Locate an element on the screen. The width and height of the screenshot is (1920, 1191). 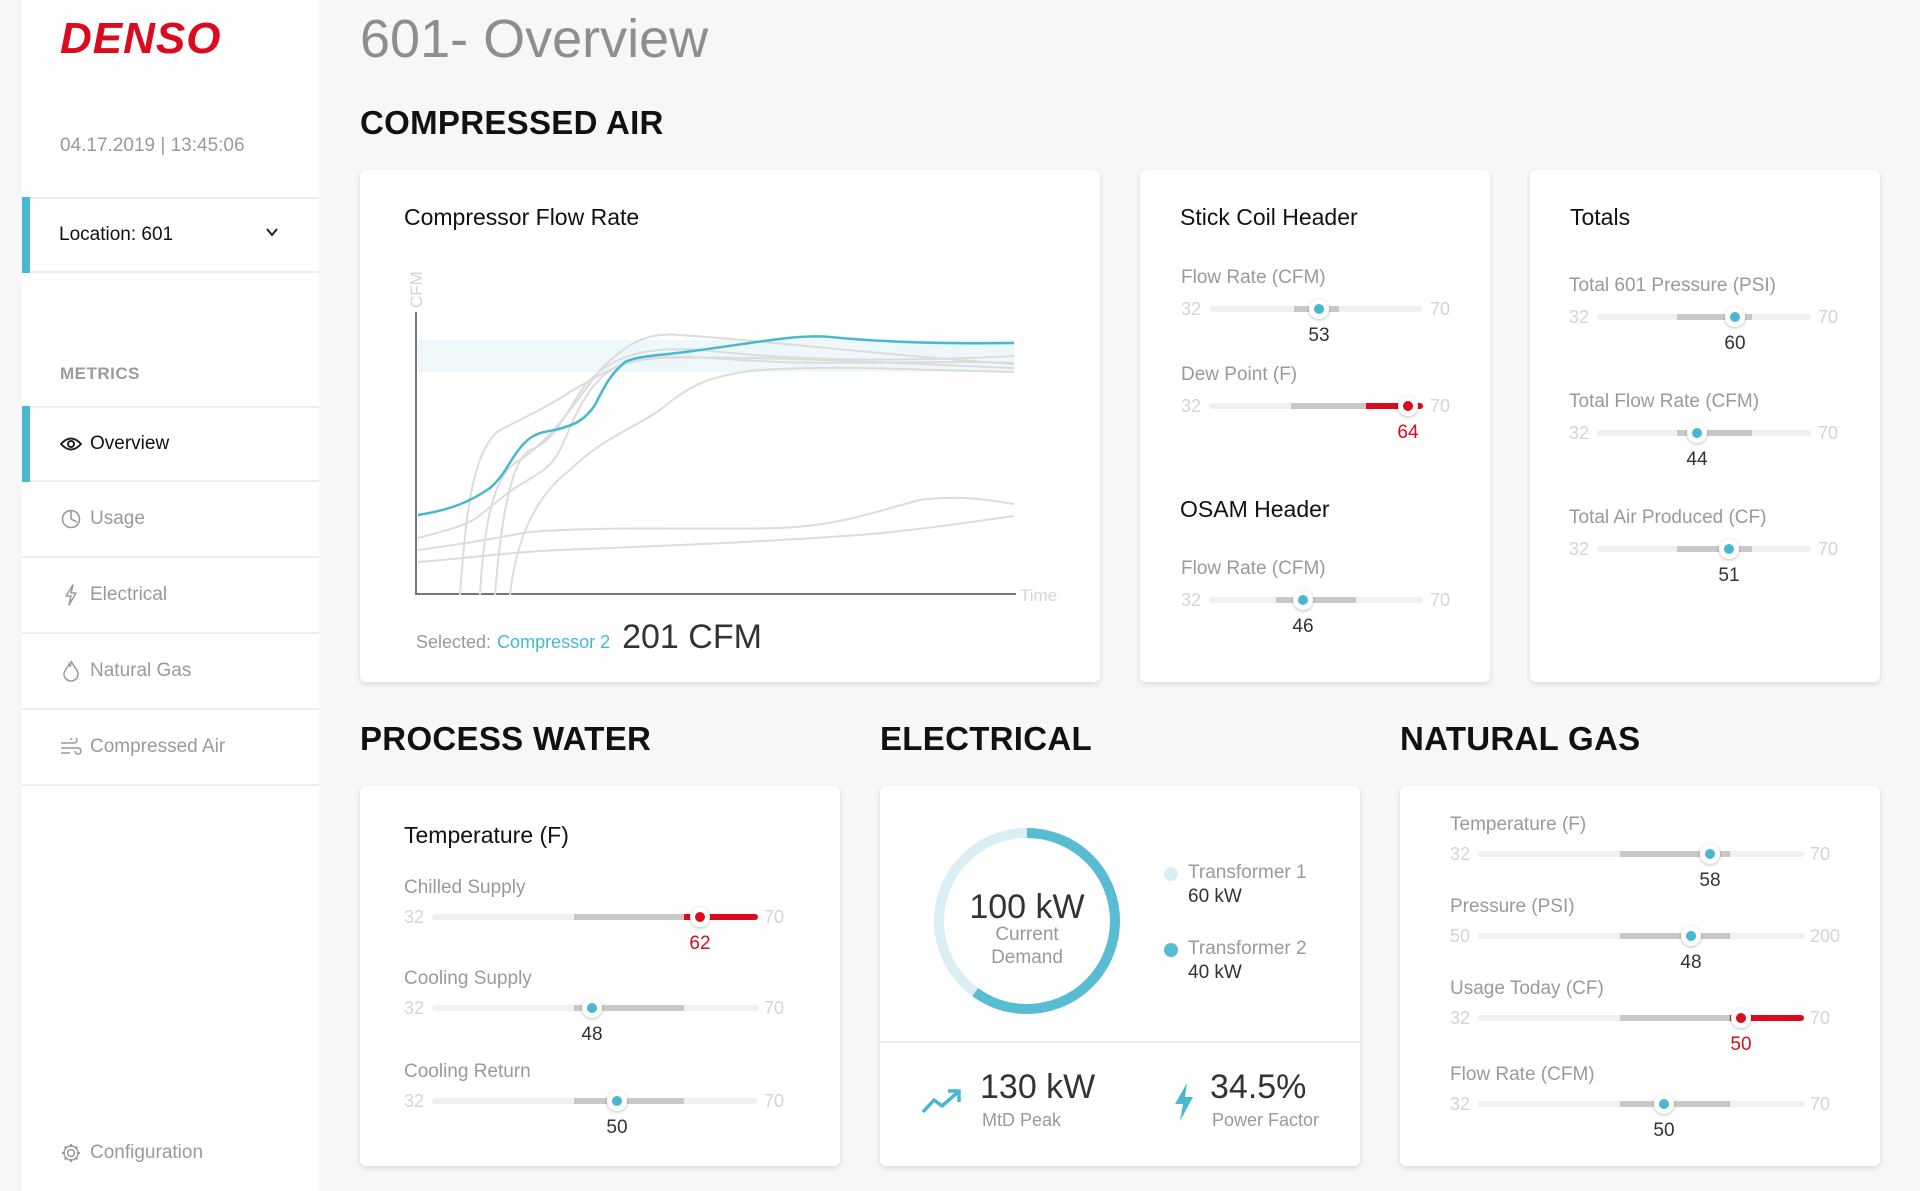
demand-label-1: Current is located at coordinates (1027, 934).